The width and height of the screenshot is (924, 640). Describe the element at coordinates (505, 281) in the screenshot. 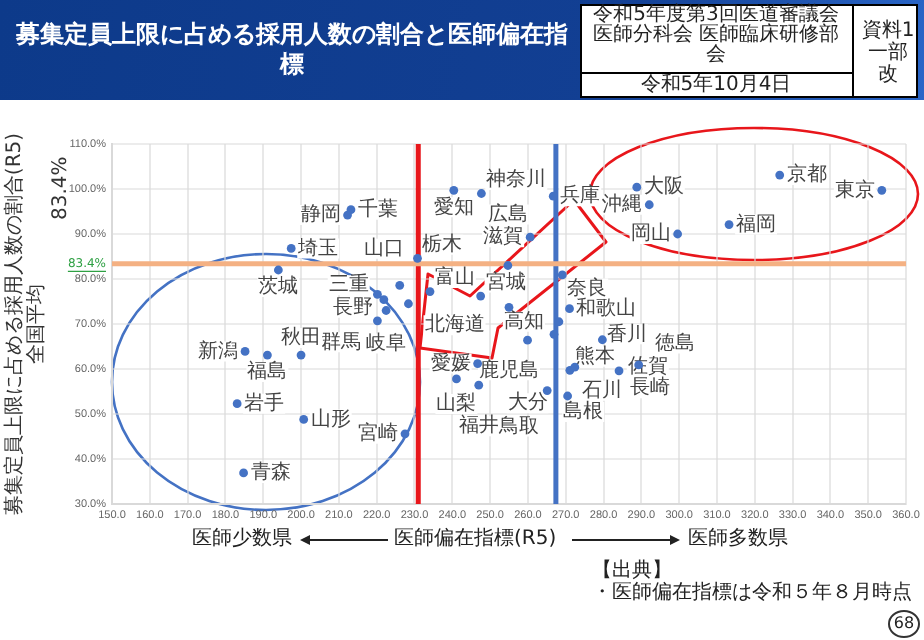

I see `annotation: 宮城` at that location.